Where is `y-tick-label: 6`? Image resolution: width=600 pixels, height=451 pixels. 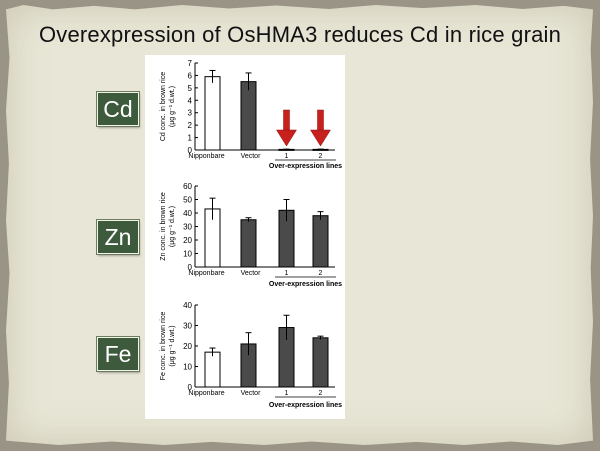 y-tick-label: 6 is located at coordinates (190, 75).